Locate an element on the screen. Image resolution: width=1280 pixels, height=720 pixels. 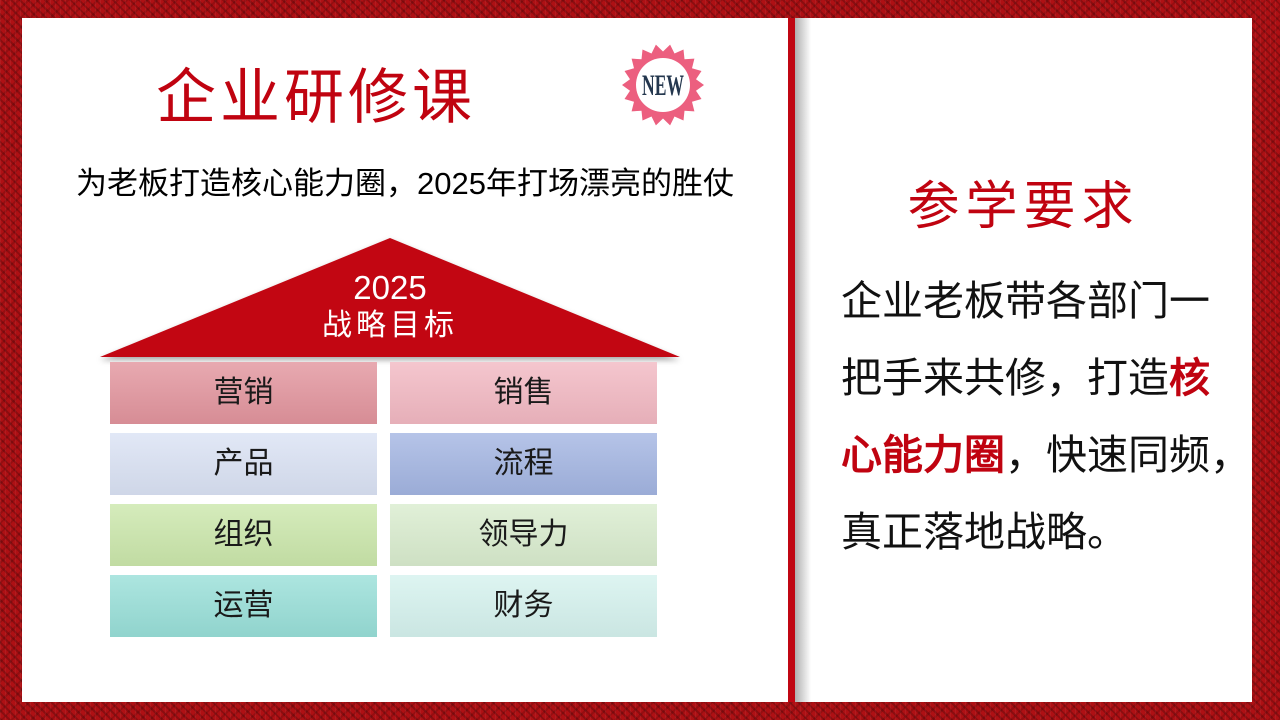
requirements-paragraph: 企业老板带各部门一 把手来共修，打造核 心能力圈，快速同频， 真正落地战略。 is located at coordinates (1047, 417).